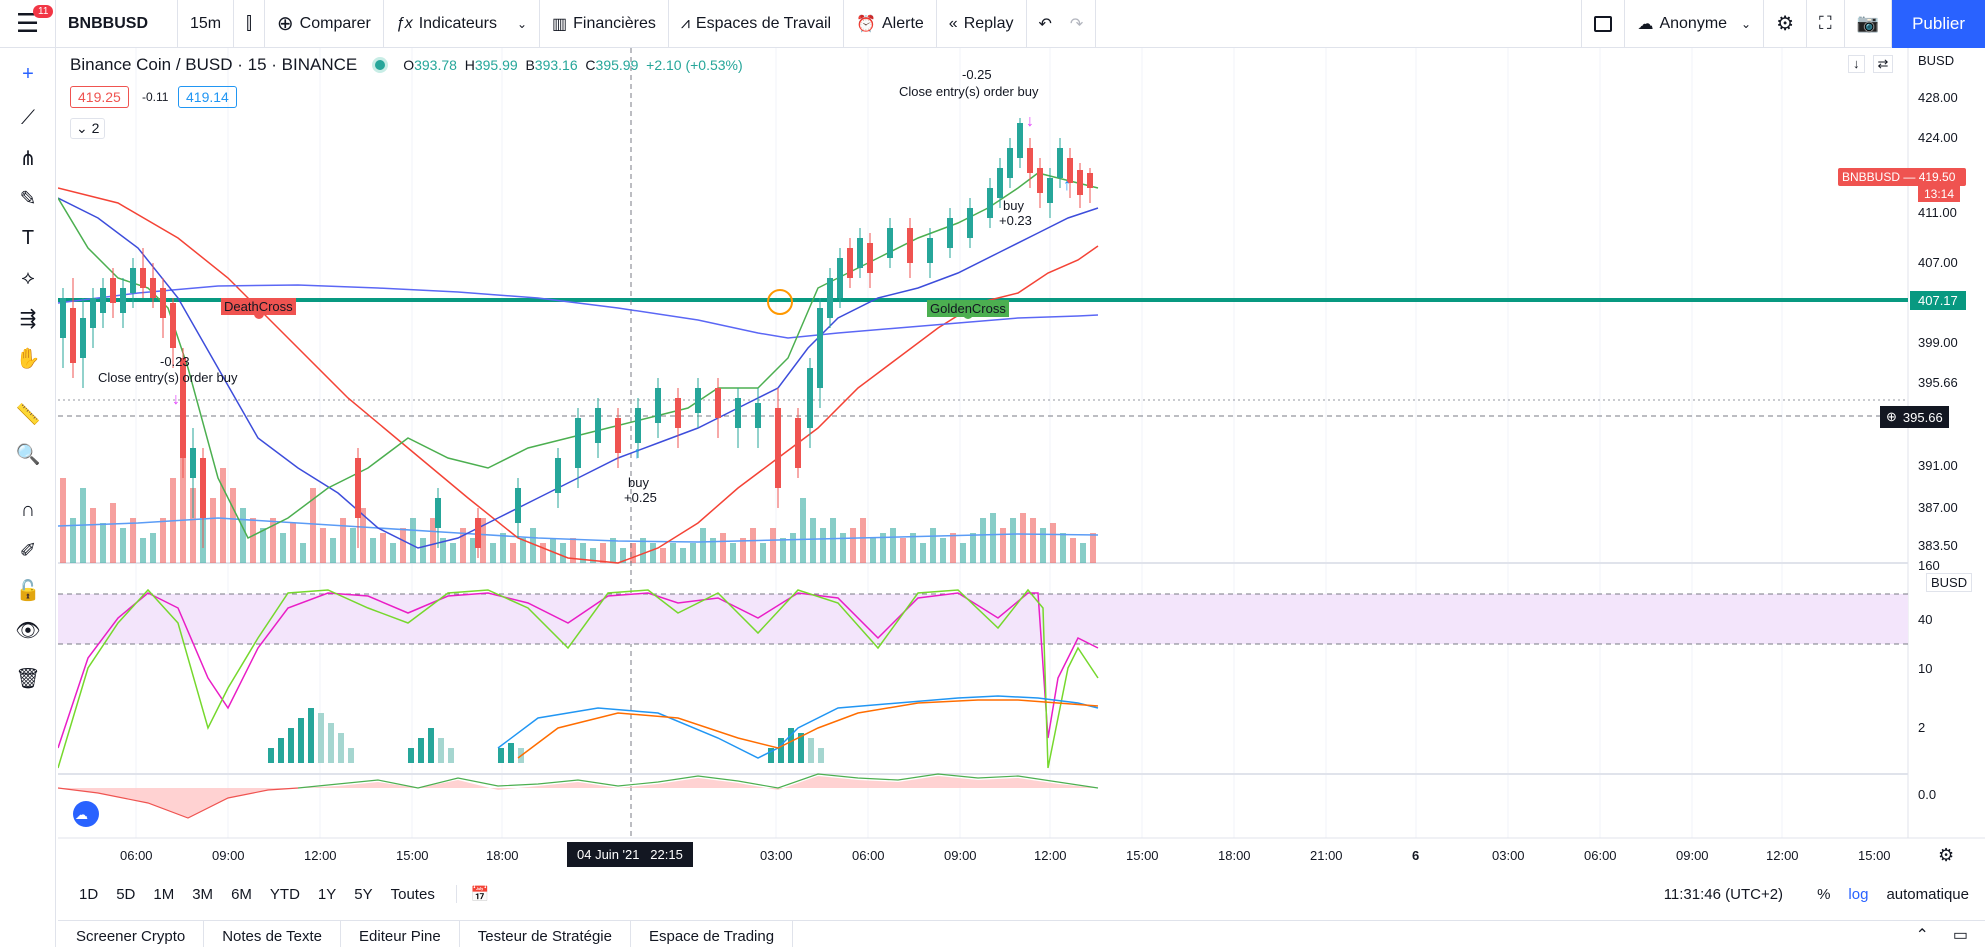 This screenshot has height=947, width=1985. What do you see at coordinates (953, 23) in the screenshot?
I see `rewind-icon: «` at bounding box center [953, 23].